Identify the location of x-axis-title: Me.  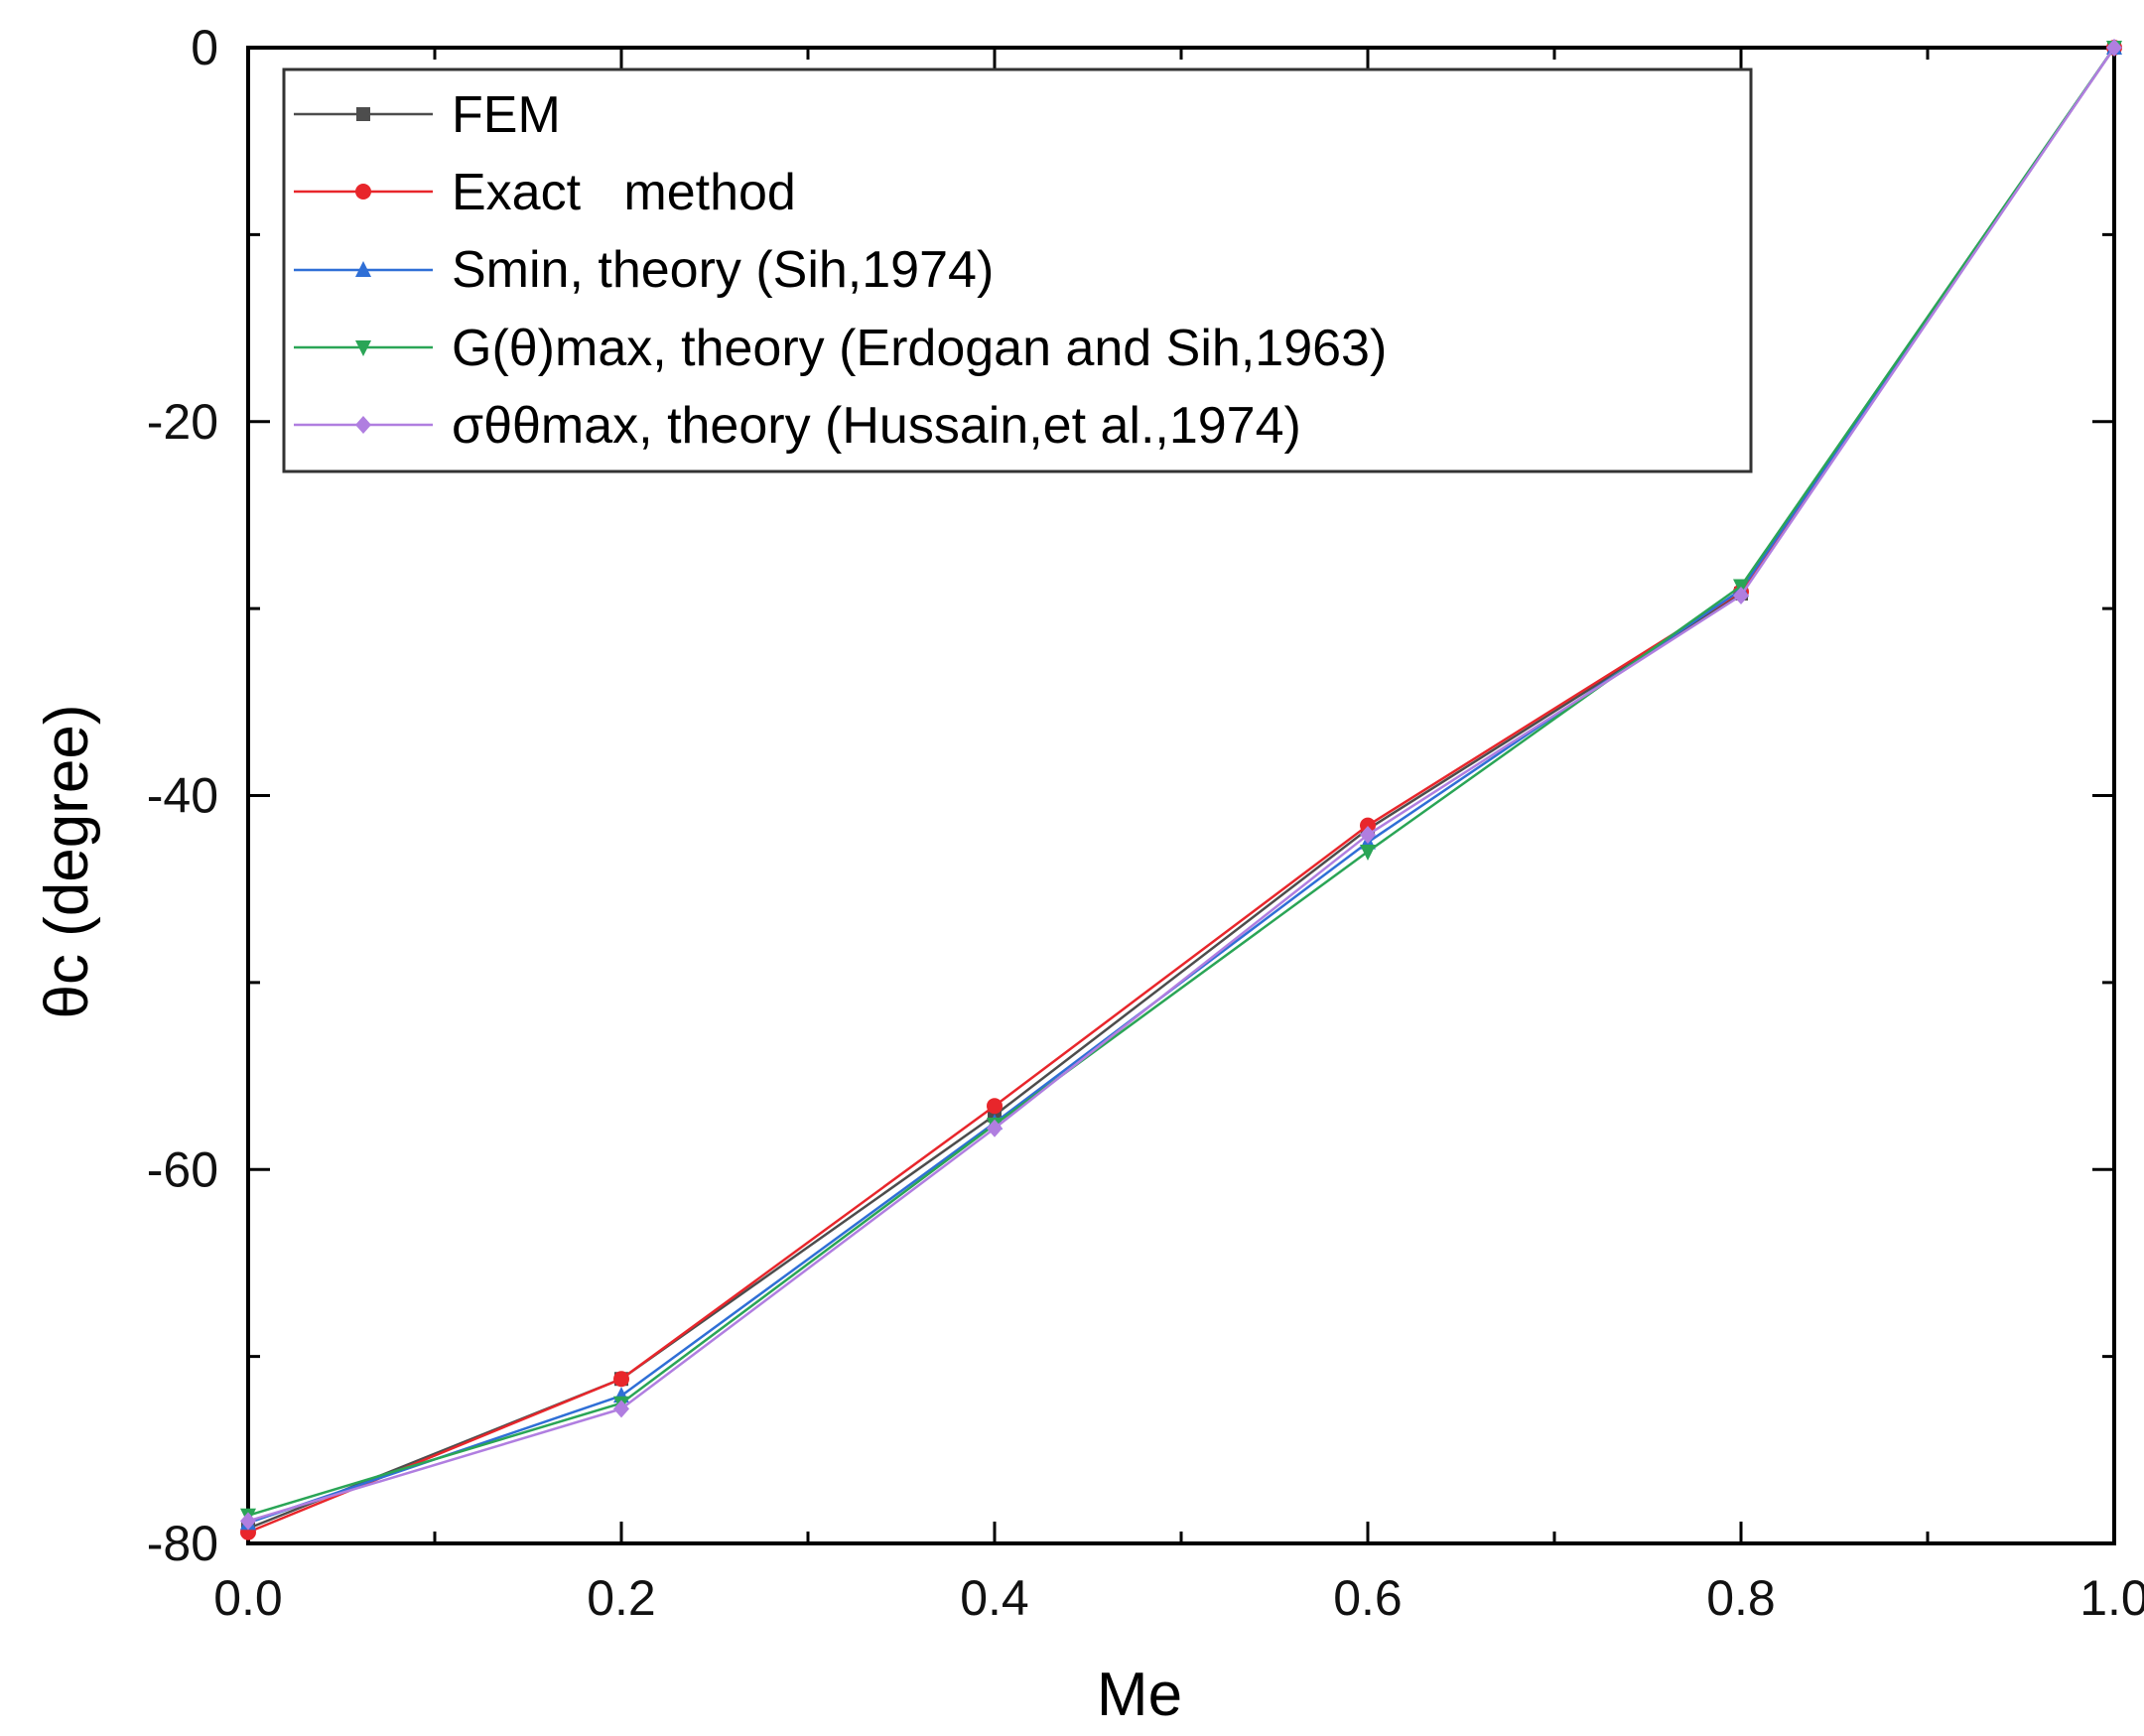
(1139, 1695).